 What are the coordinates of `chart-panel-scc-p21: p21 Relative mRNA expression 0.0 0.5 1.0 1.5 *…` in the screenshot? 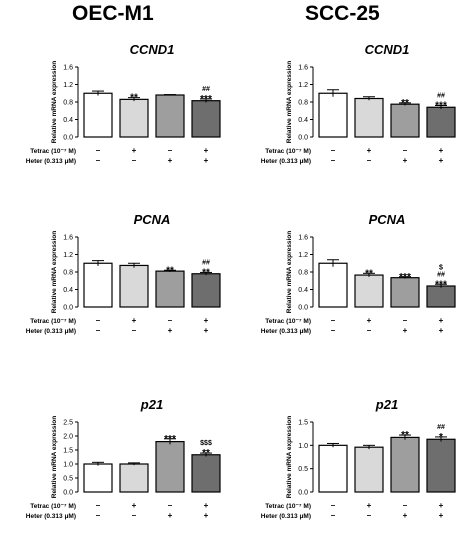 It's located at (358, 458).